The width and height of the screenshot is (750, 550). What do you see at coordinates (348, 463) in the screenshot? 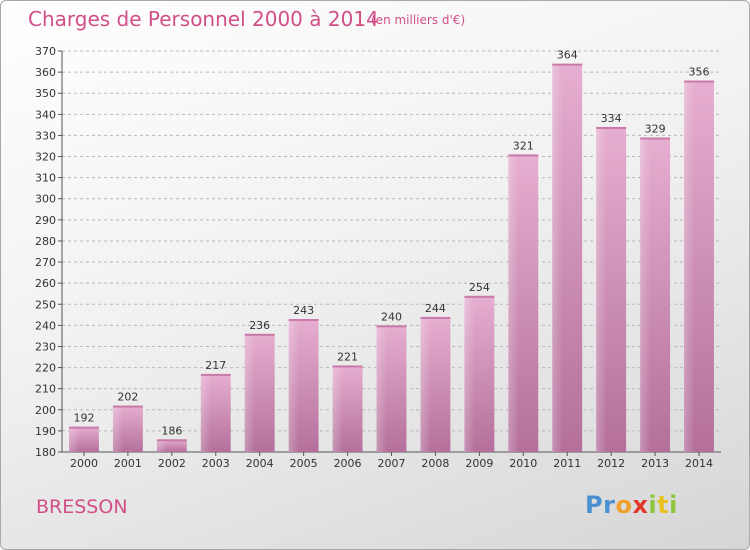
I see `x-tick-label: 2006` at bounding box center [348, 463].